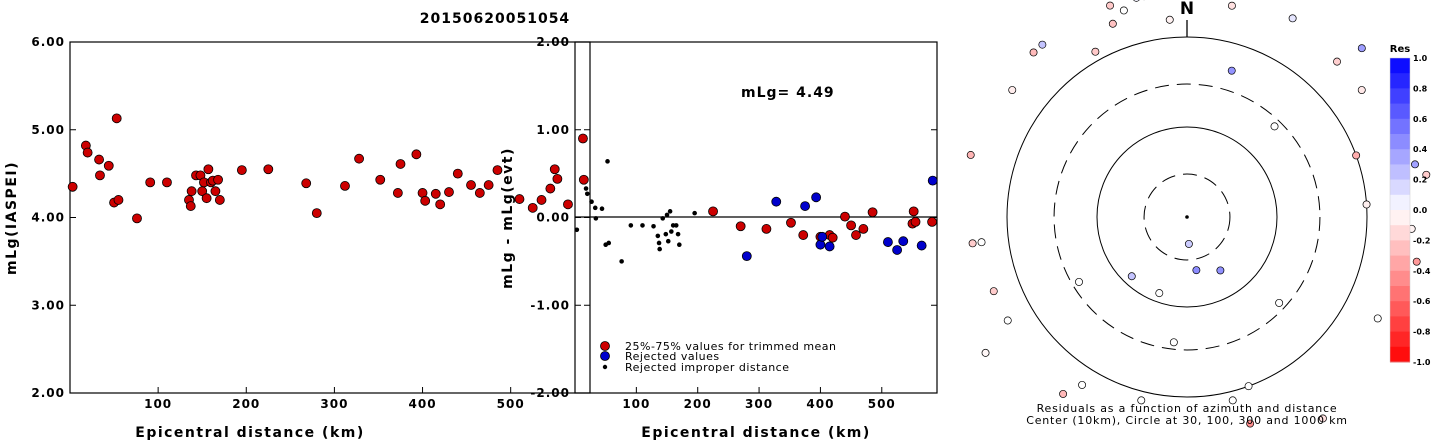 The height and width of the screenshot is (441, 1437). Describe the element at coordinates (698, 404) in the screenshot. I see `x-tick-label: 200` at that location.